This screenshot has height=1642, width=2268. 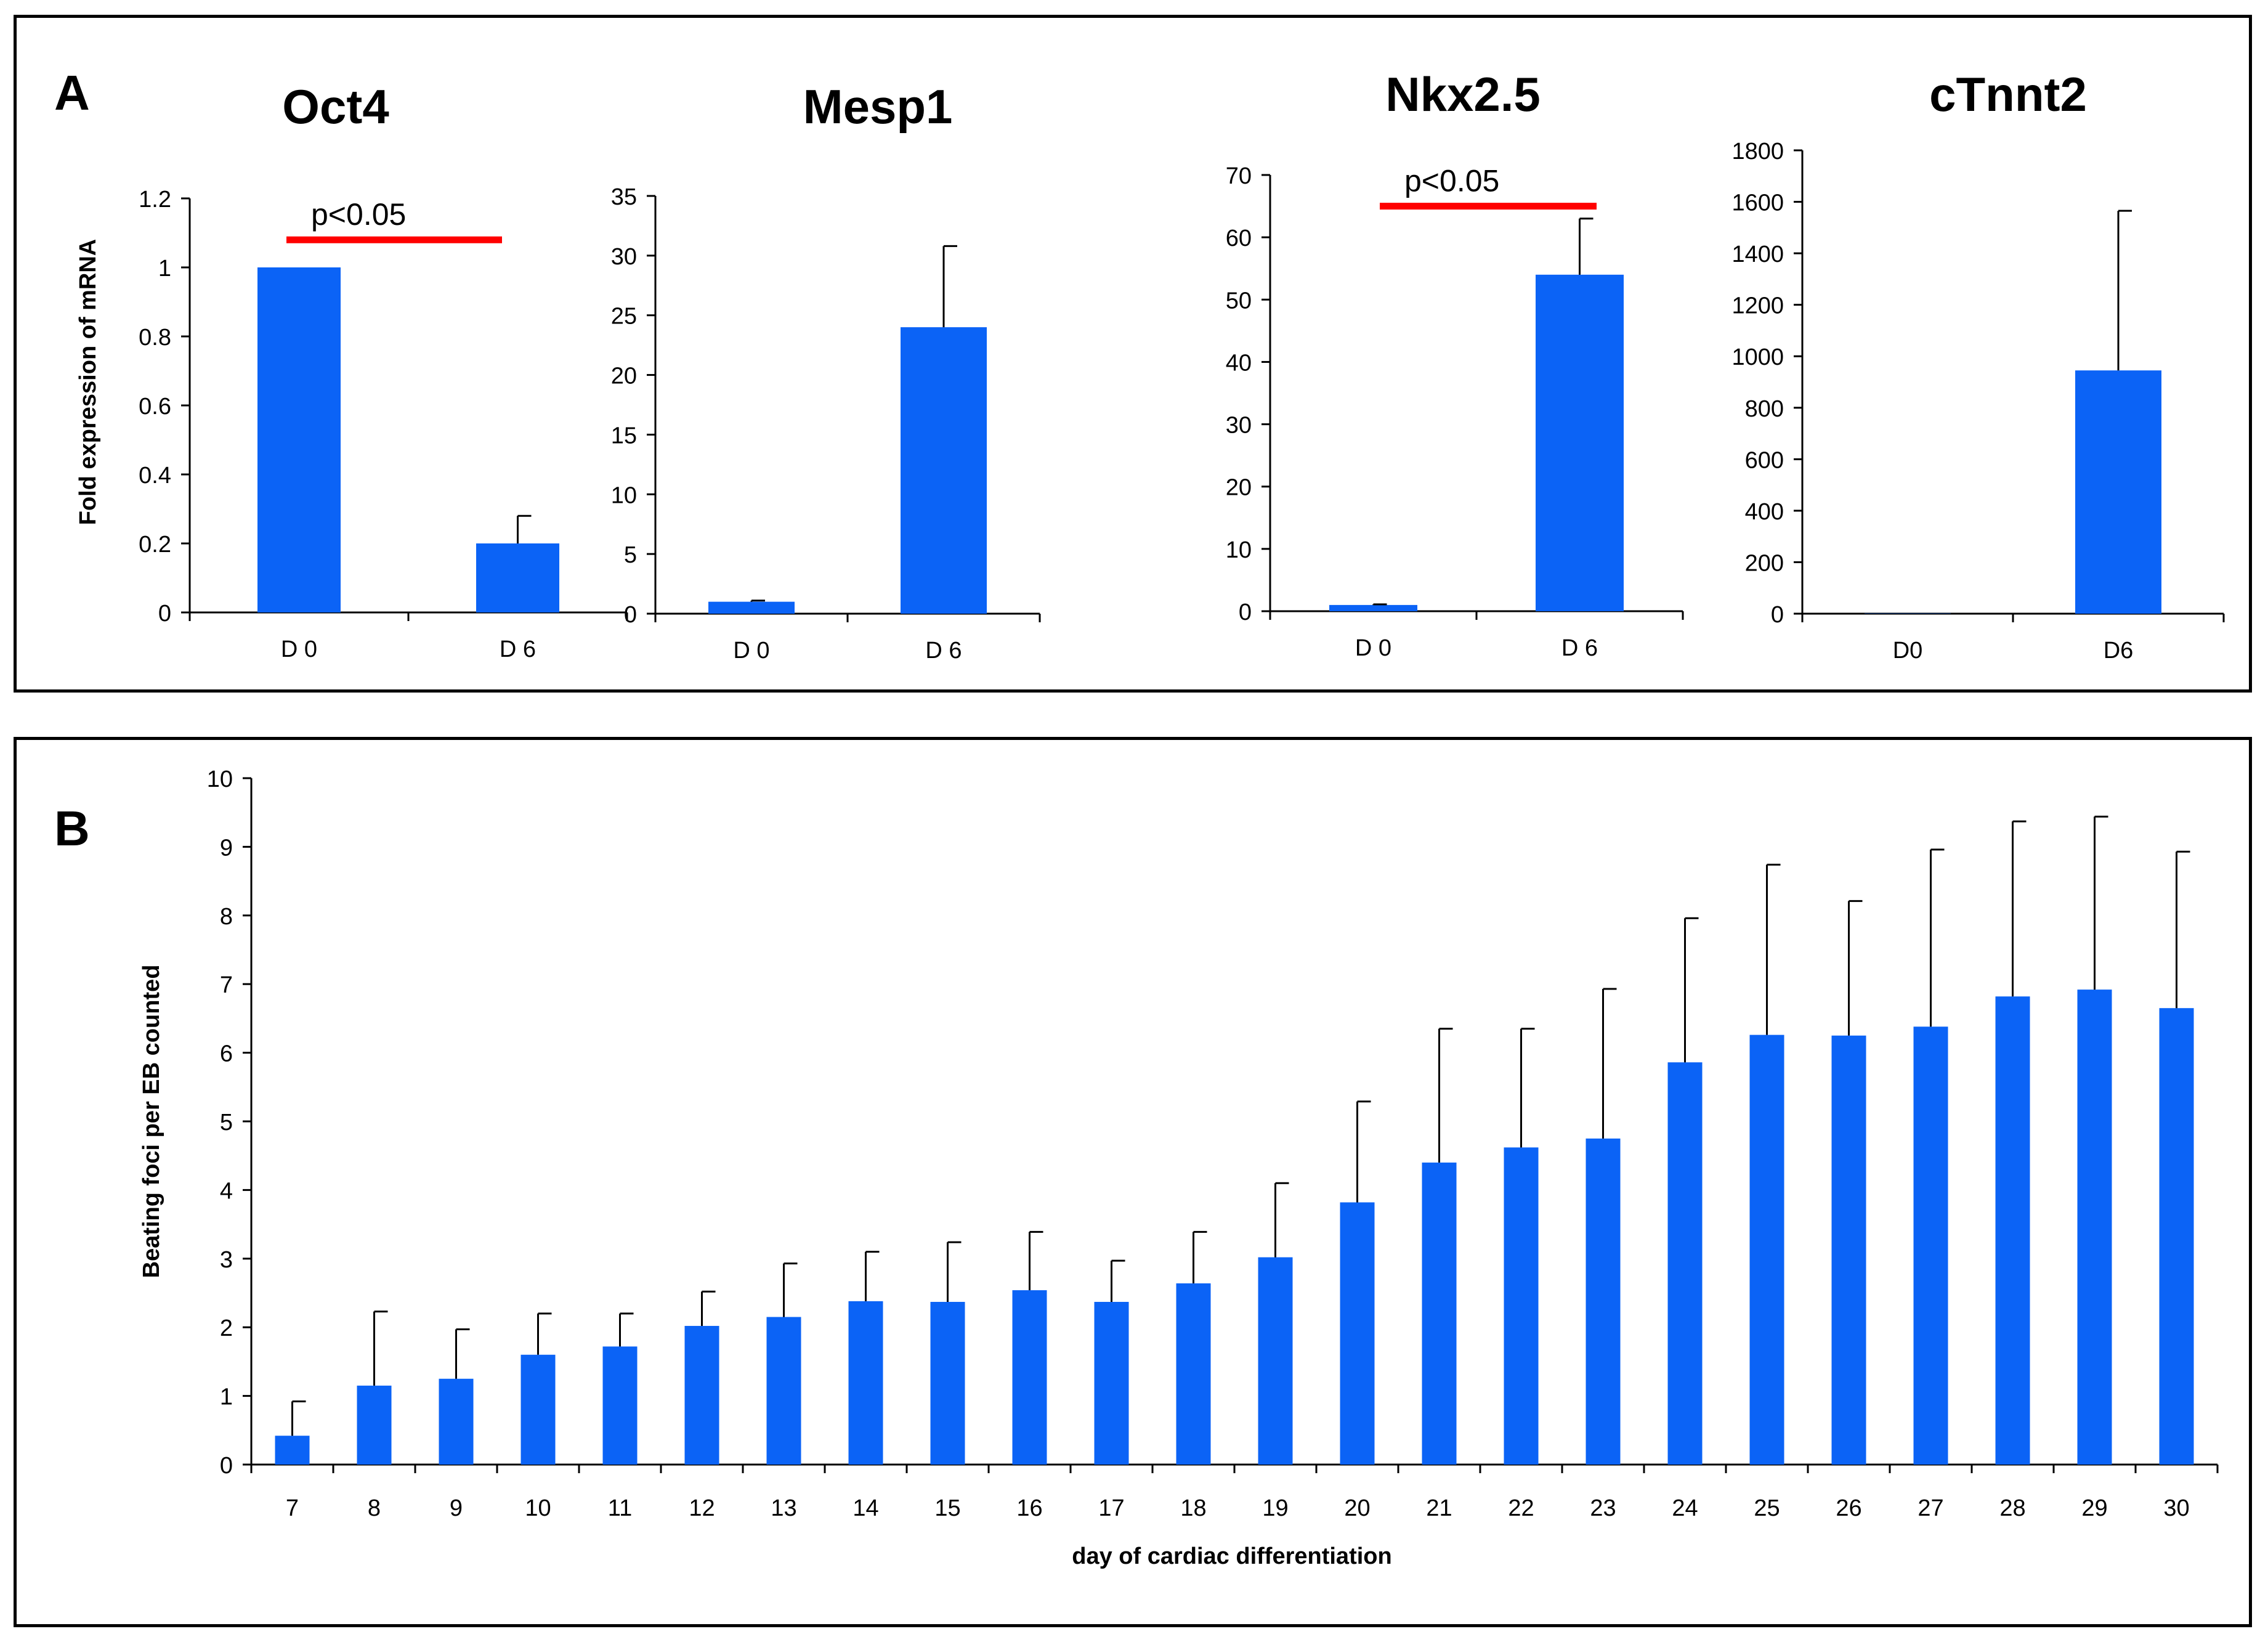 I want to click on significance-label: p<0.05, so click(x=359, y=214).